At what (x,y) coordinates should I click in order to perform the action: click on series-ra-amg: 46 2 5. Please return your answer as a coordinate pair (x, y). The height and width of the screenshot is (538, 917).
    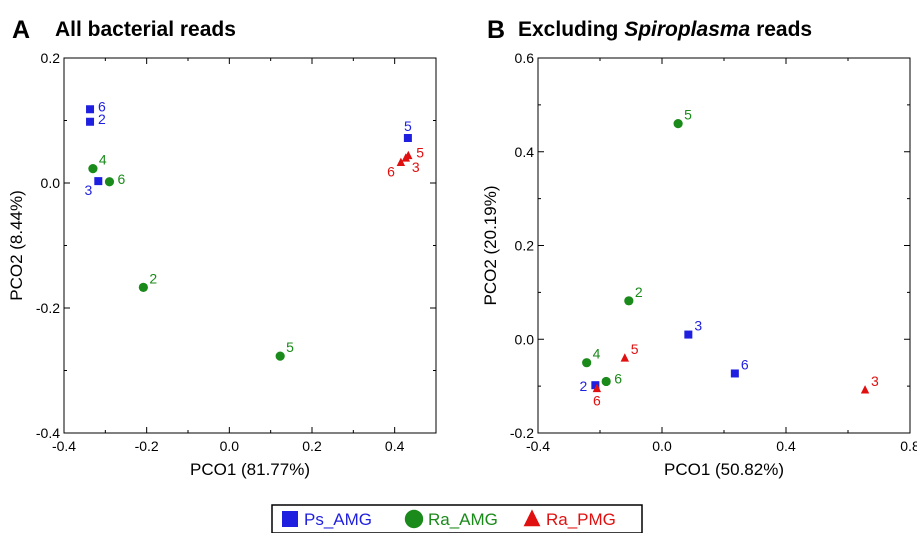
    Looking at the image, I should click on (191, 256).